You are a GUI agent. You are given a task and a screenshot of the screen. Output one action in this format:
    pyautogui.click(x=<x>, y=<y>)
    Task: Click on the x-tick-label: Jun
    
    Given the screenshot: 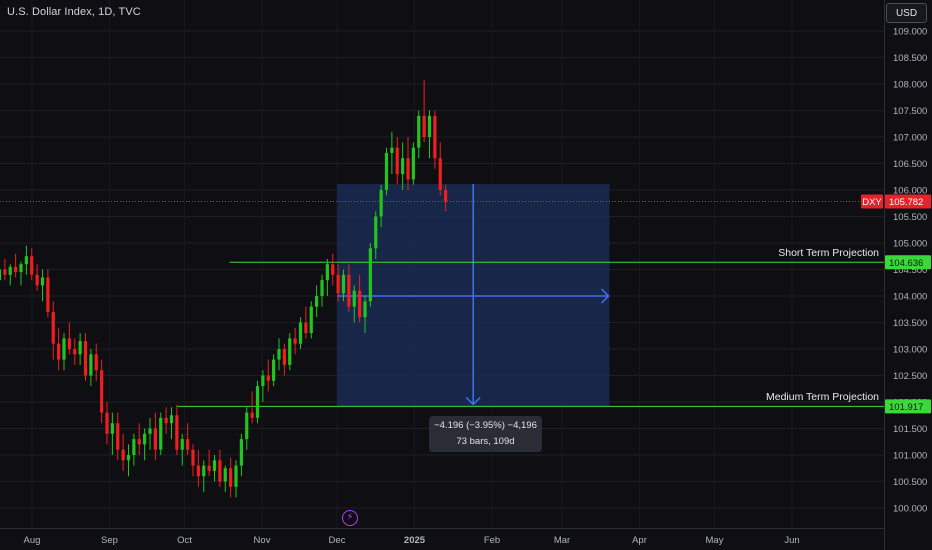 What is the action you would take?
    pyautogui.click(x=791, y=540)
    